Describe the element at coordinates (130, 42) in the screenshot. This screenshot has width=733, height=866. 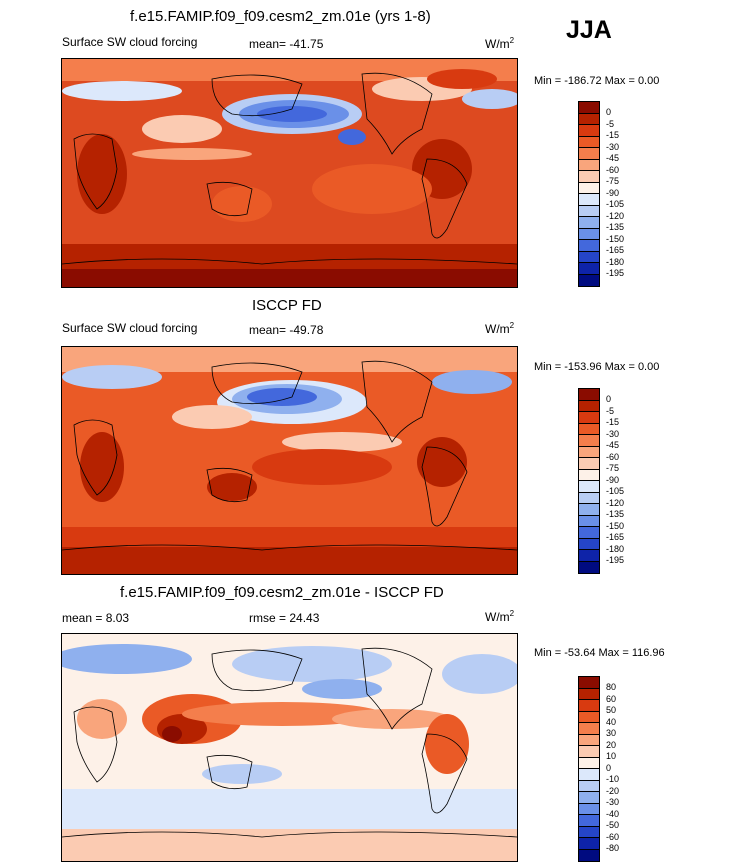
I see `panel-1-left-label: Surface SW cloud forcing` at that location.